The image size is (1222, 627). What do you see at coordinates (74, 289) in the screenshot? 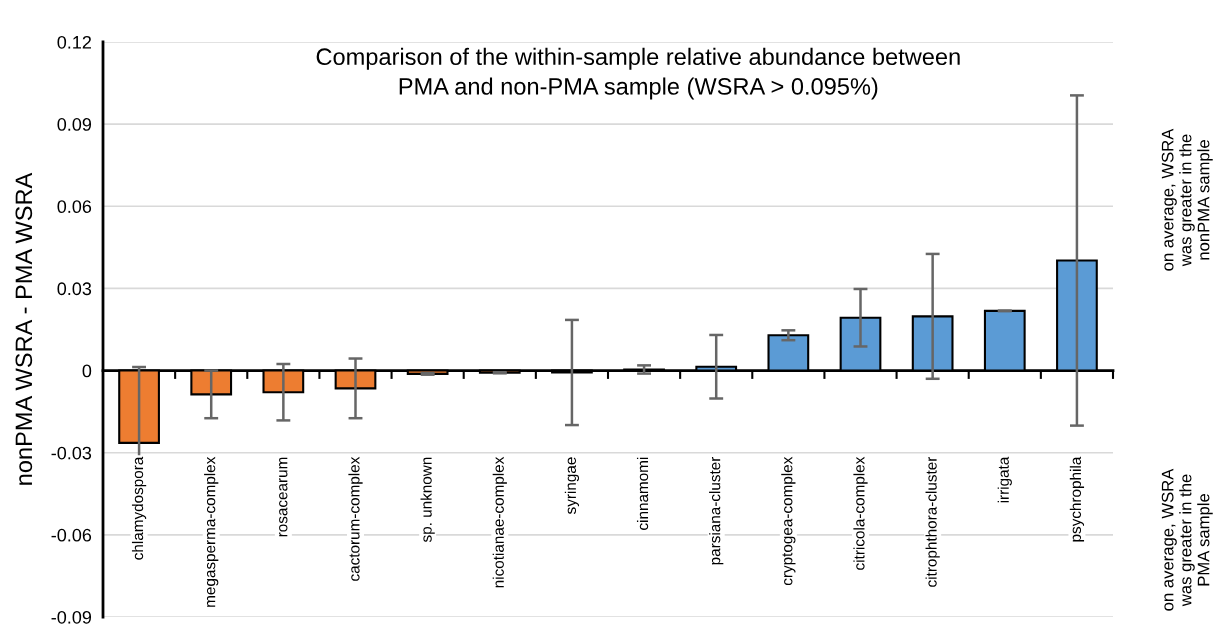
I see `y-tick-label: 0.03` at bounding box center [74, 289].